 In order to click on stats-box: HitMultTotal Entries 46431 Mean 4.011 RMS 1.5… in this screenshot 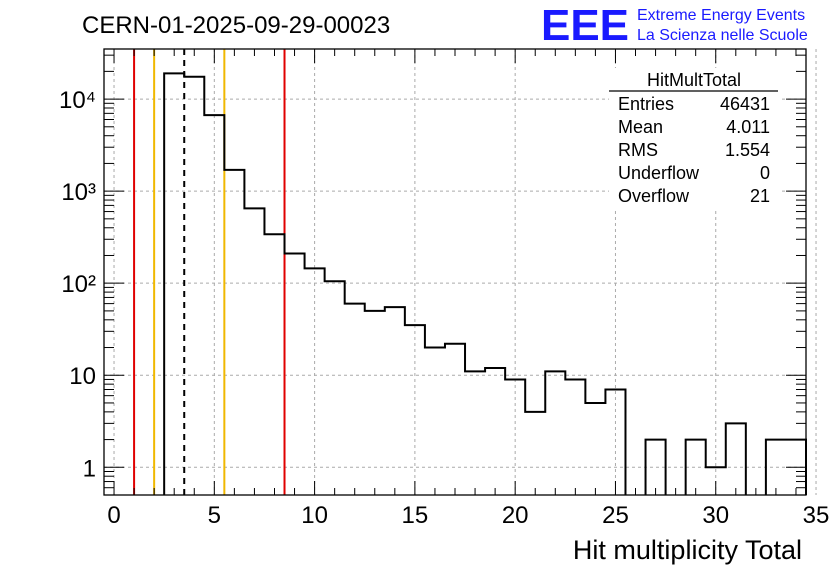, I will do `click(694, 139)`.